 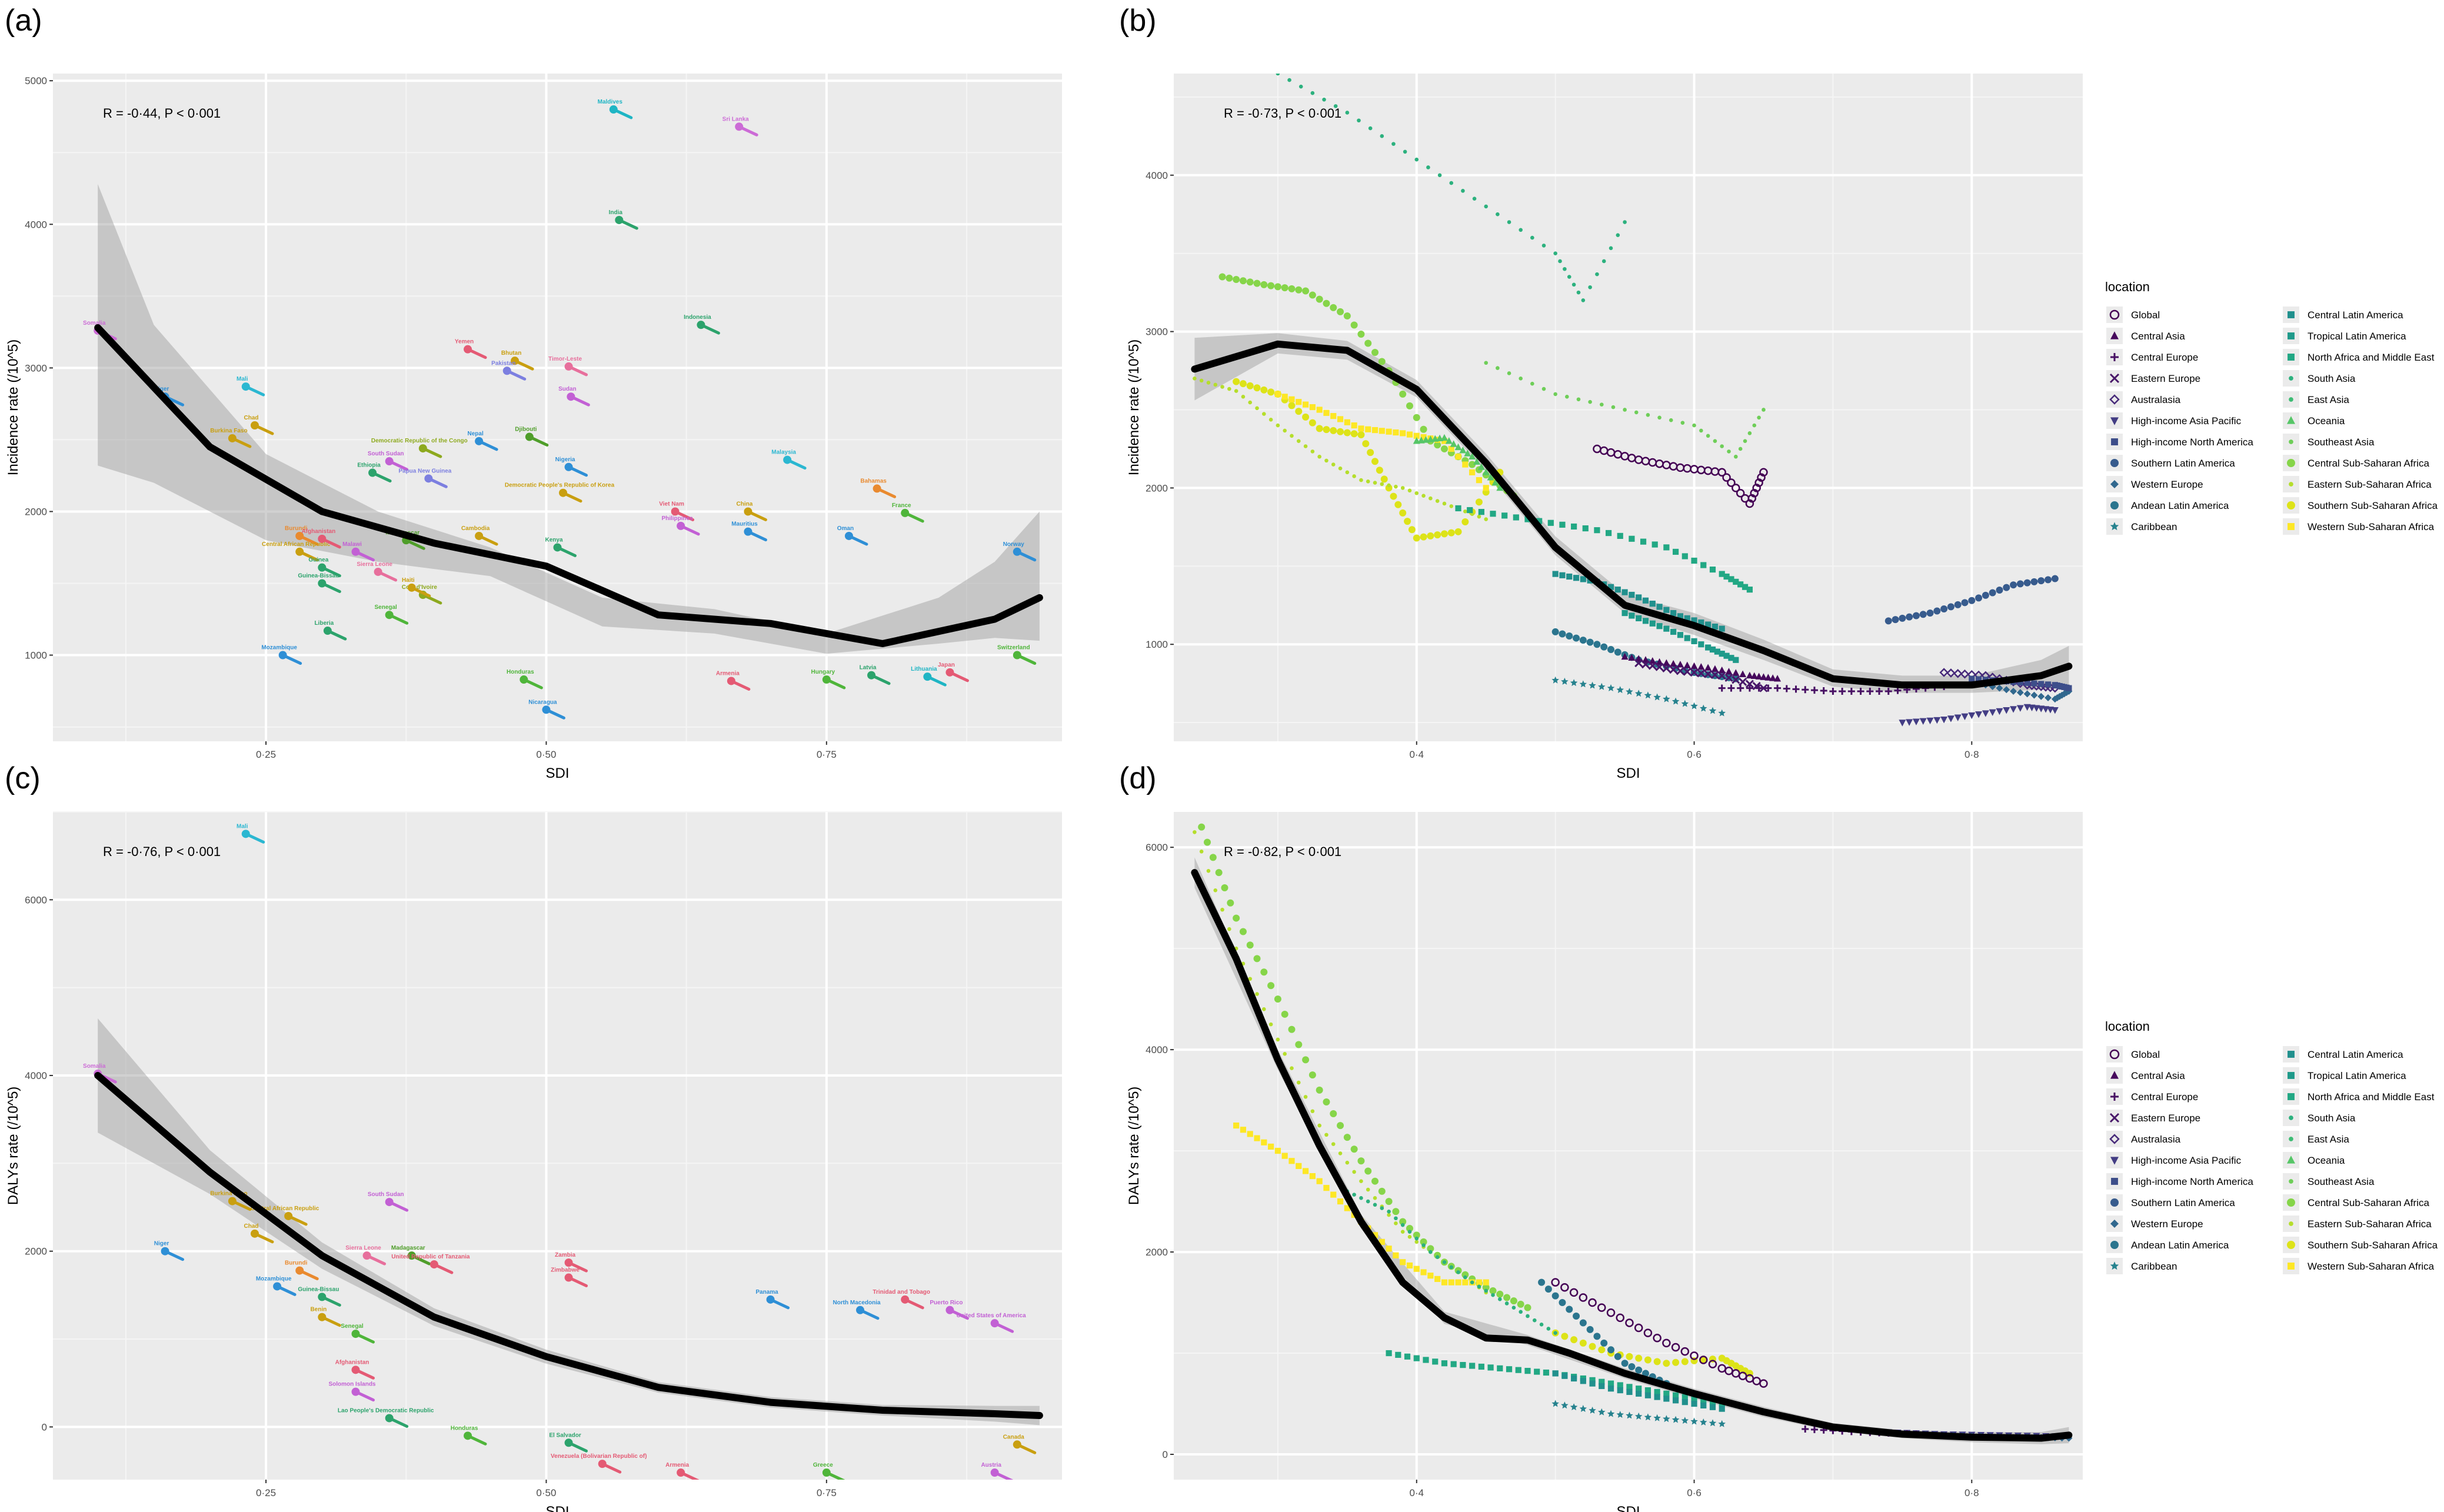 I want to click on y-tick-label: 1000, so click(x=1157, y=645).